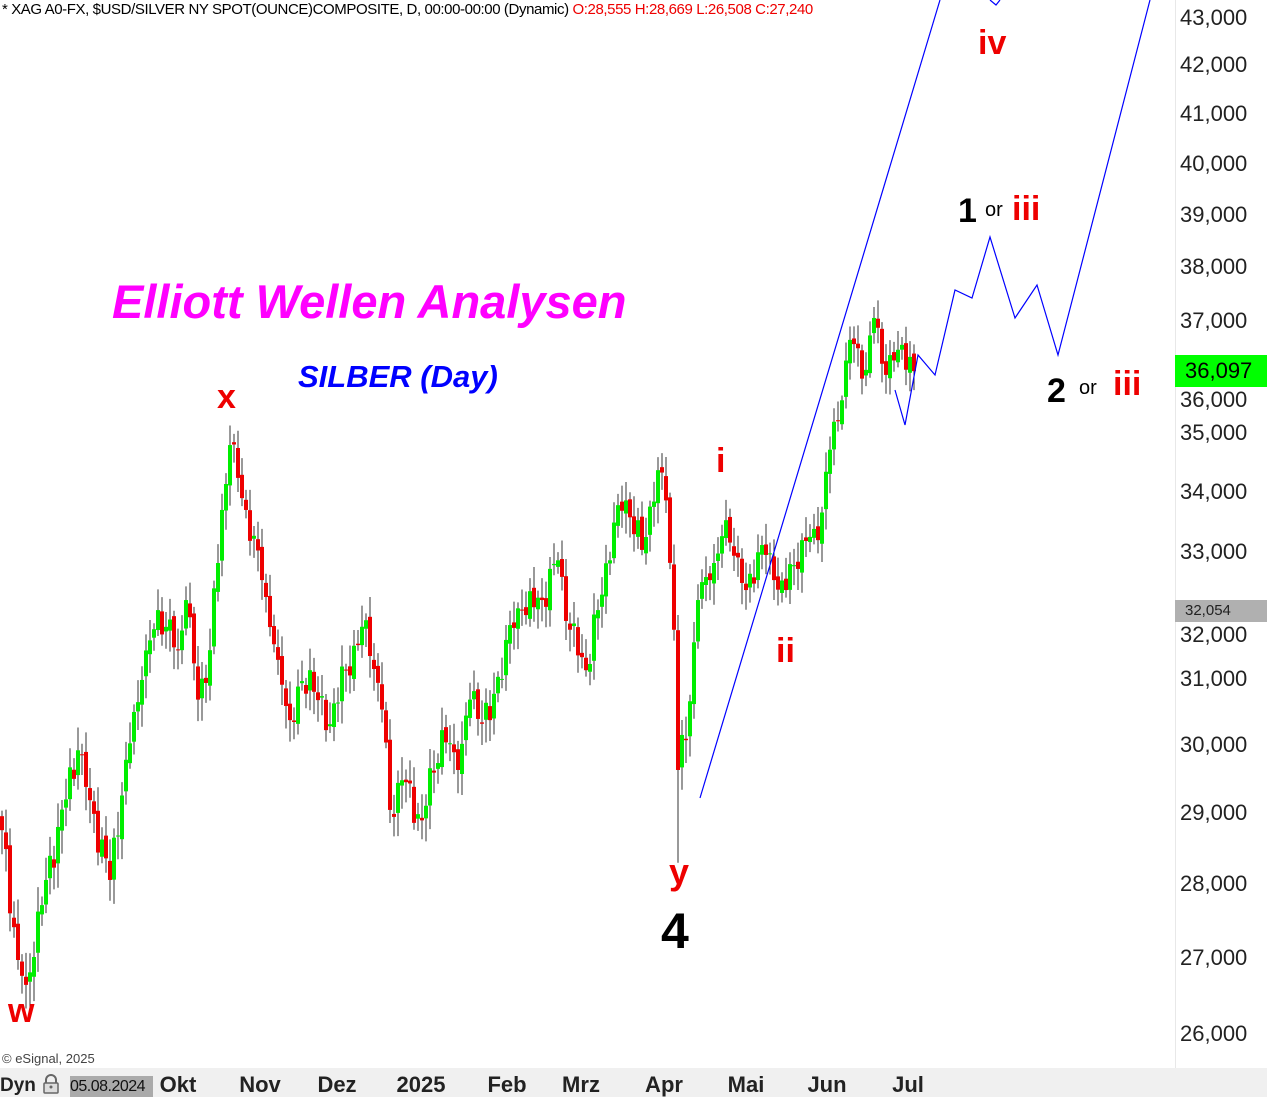 This screenshot has width=1267, height=1097. What do you see at coordinates (1022, 213) in the screenshot?
I see `wave-projection-path` at bounding box center [1022, 213].